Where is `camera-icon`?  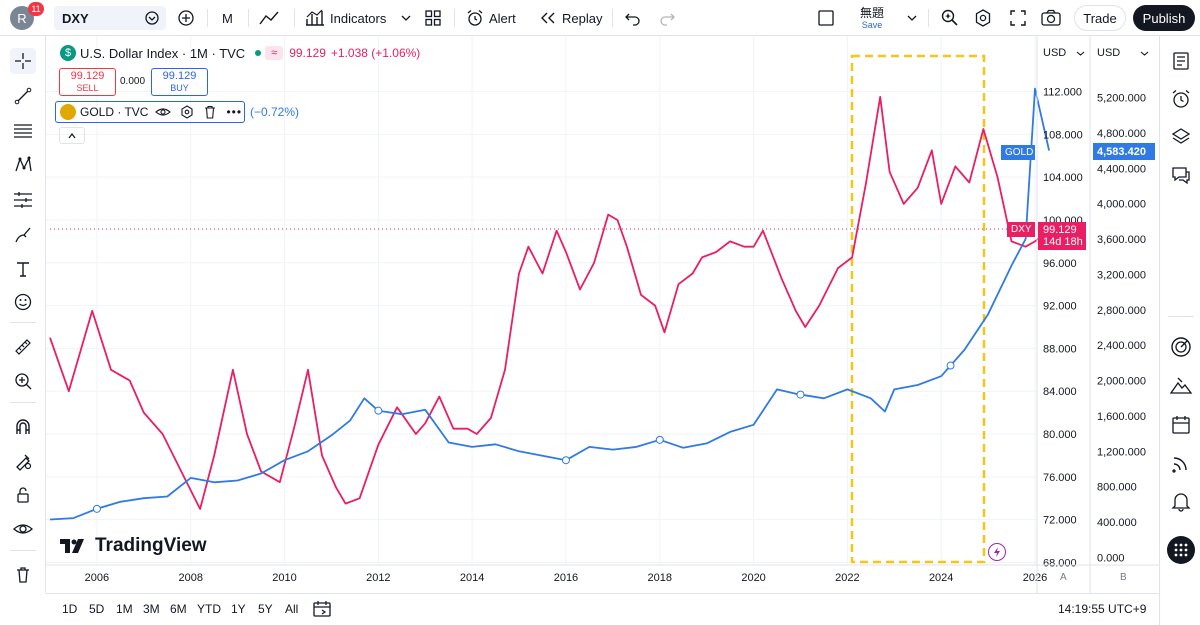 camera-icon is located at coordinates (1051, 18).